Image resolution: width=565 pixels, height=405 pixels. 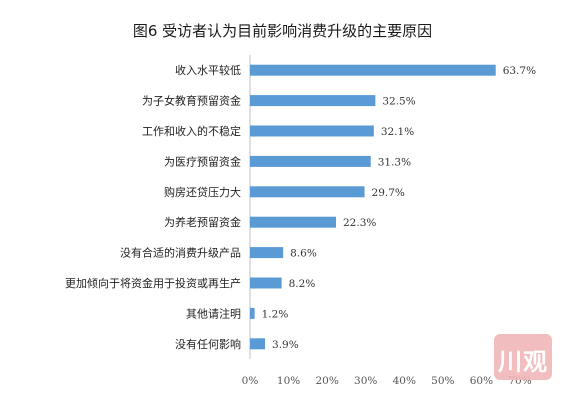 What do you see at coordinates (208, 70) in the screenshot?
I see `category-label: 收入水平较低` at bounding box center [208, 70].